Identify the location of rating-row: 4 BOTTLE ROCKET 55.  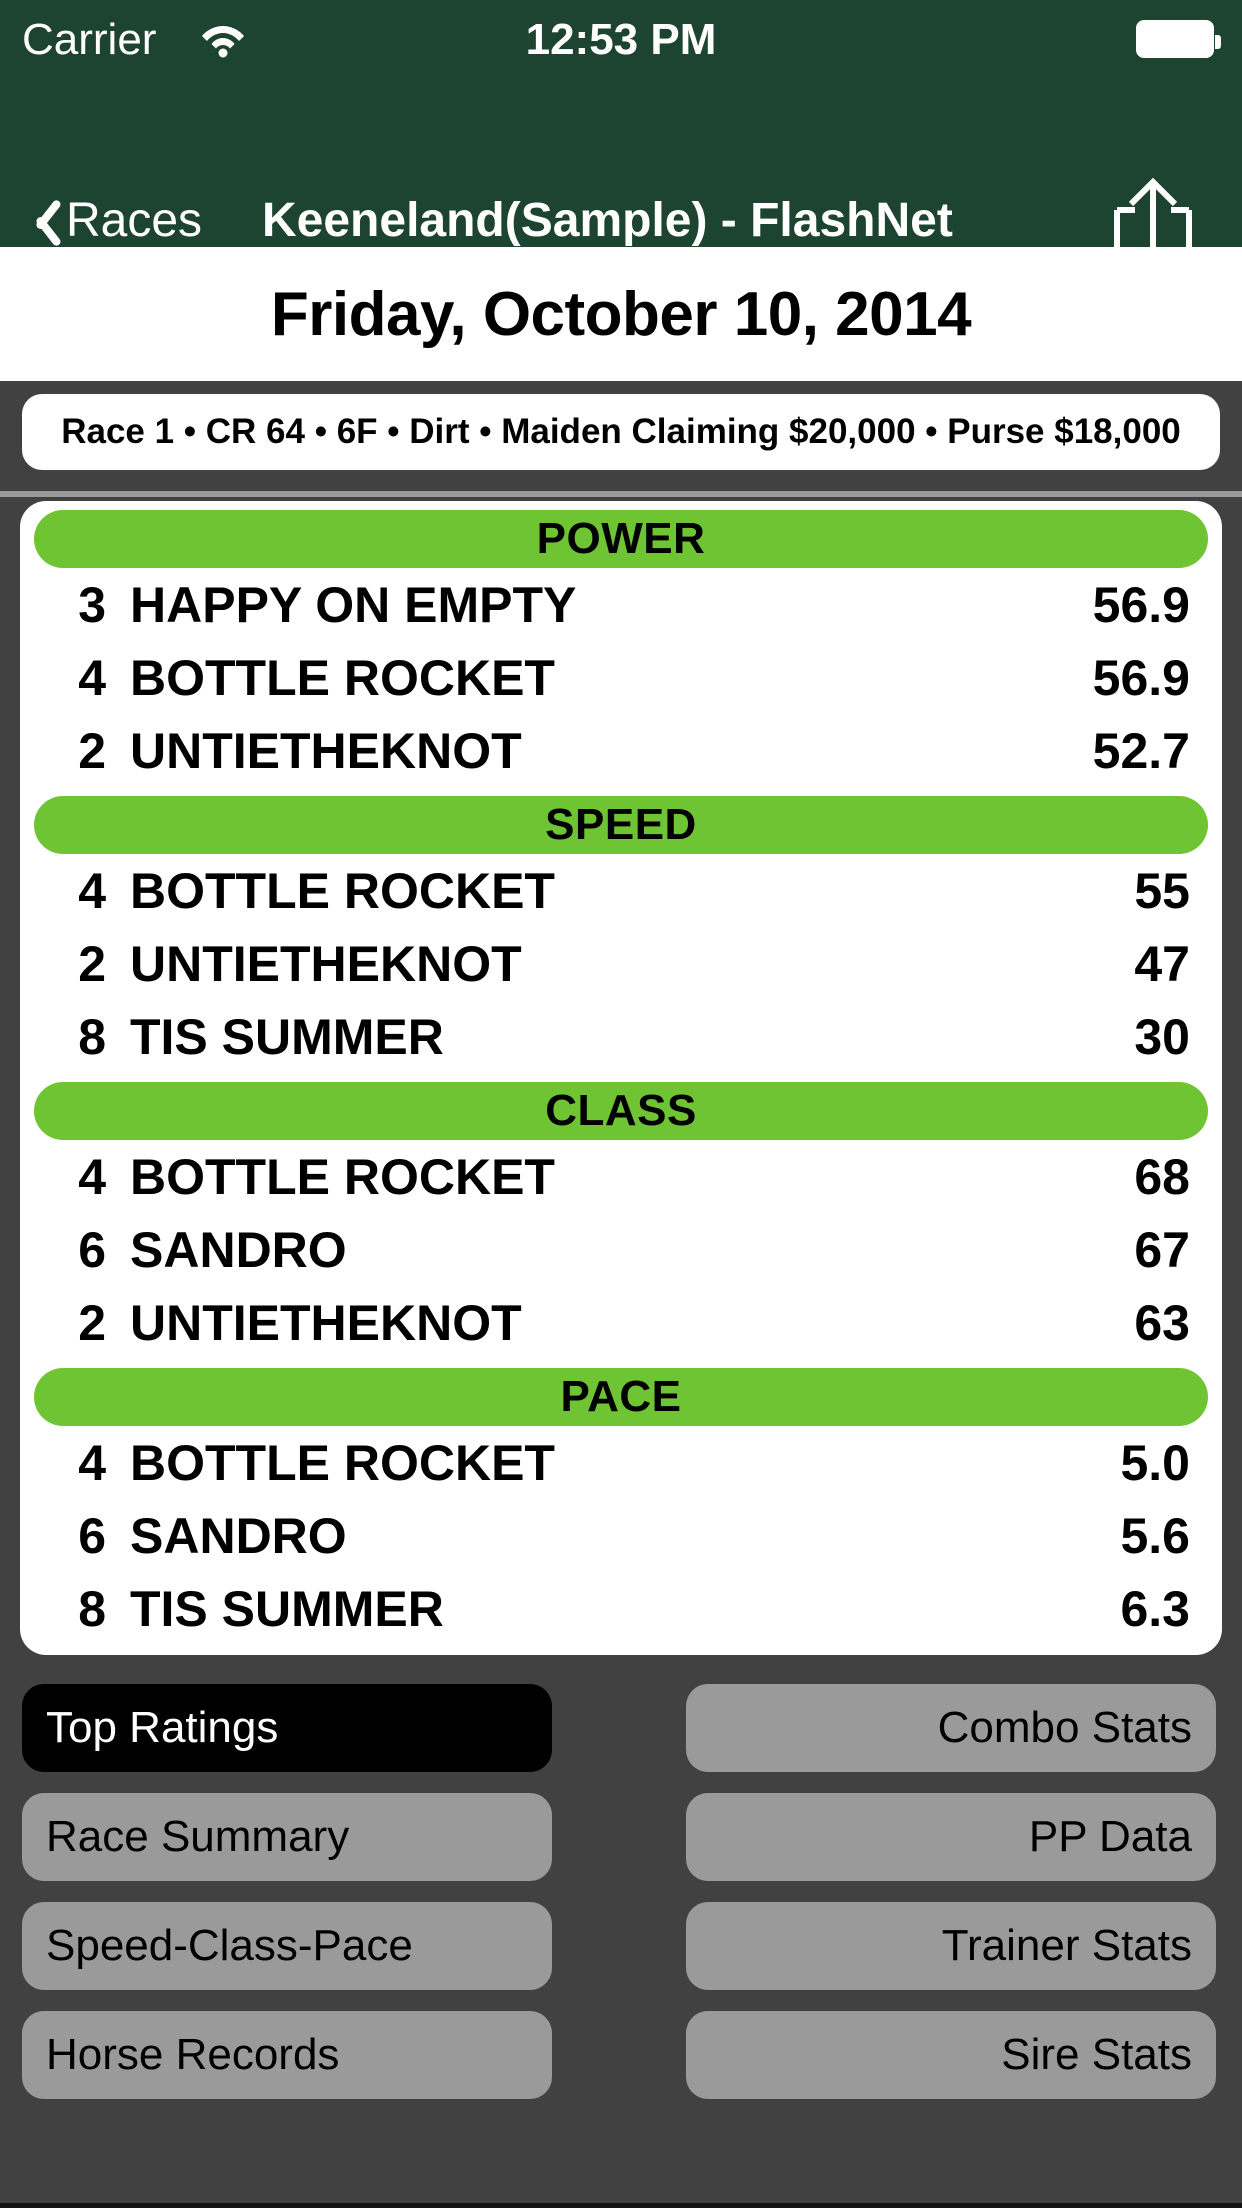
(621, 890).